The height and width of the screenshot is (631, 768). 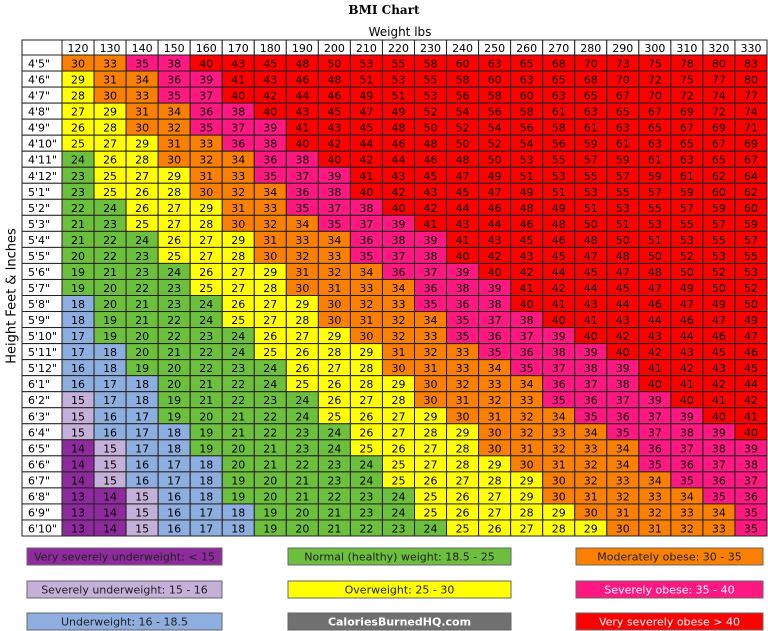 I want to click on bmi-value: 80, so click(x=719, y=64).